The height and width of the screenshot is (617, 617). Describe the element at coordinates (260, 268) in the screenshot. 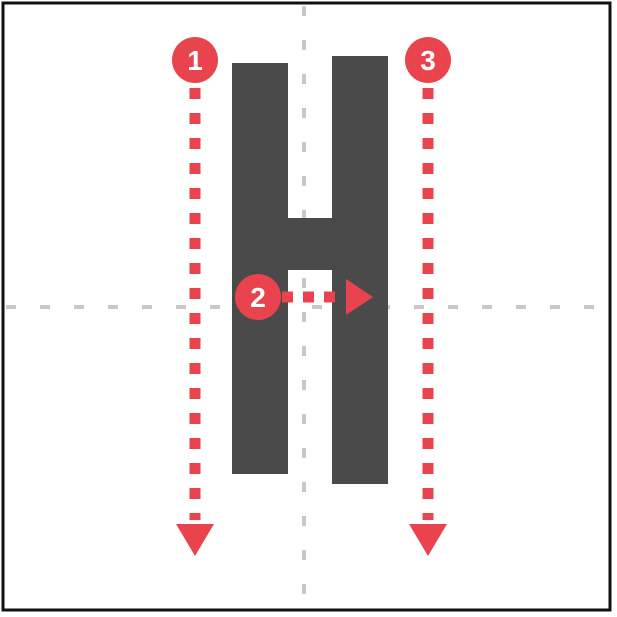

I see `letter-left-stem` at that location.